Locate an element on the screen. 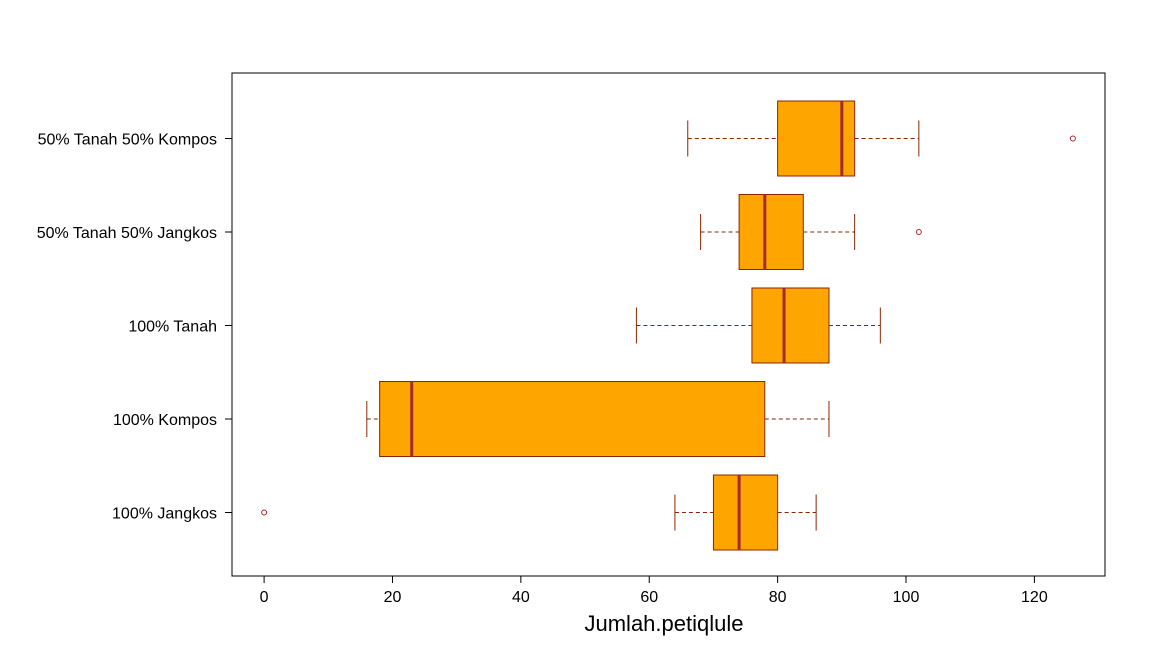 The height and width of the screenshot is (650, 1150). x-axis: 0 20 40 60 80 100 120 is located at coordinates (654, 590).